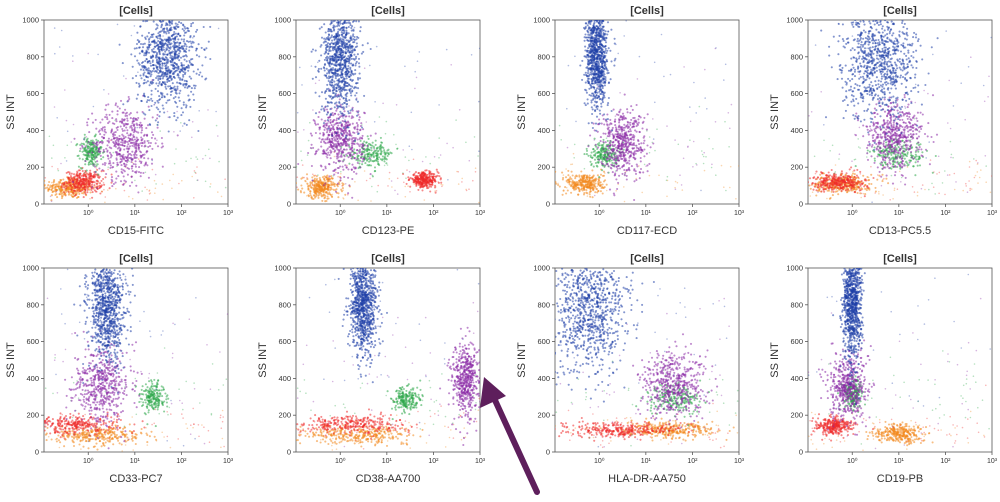  Describe the element at coordinates (282, 20) in the screenshot. I see `y-tick-label: 1000` at that location.